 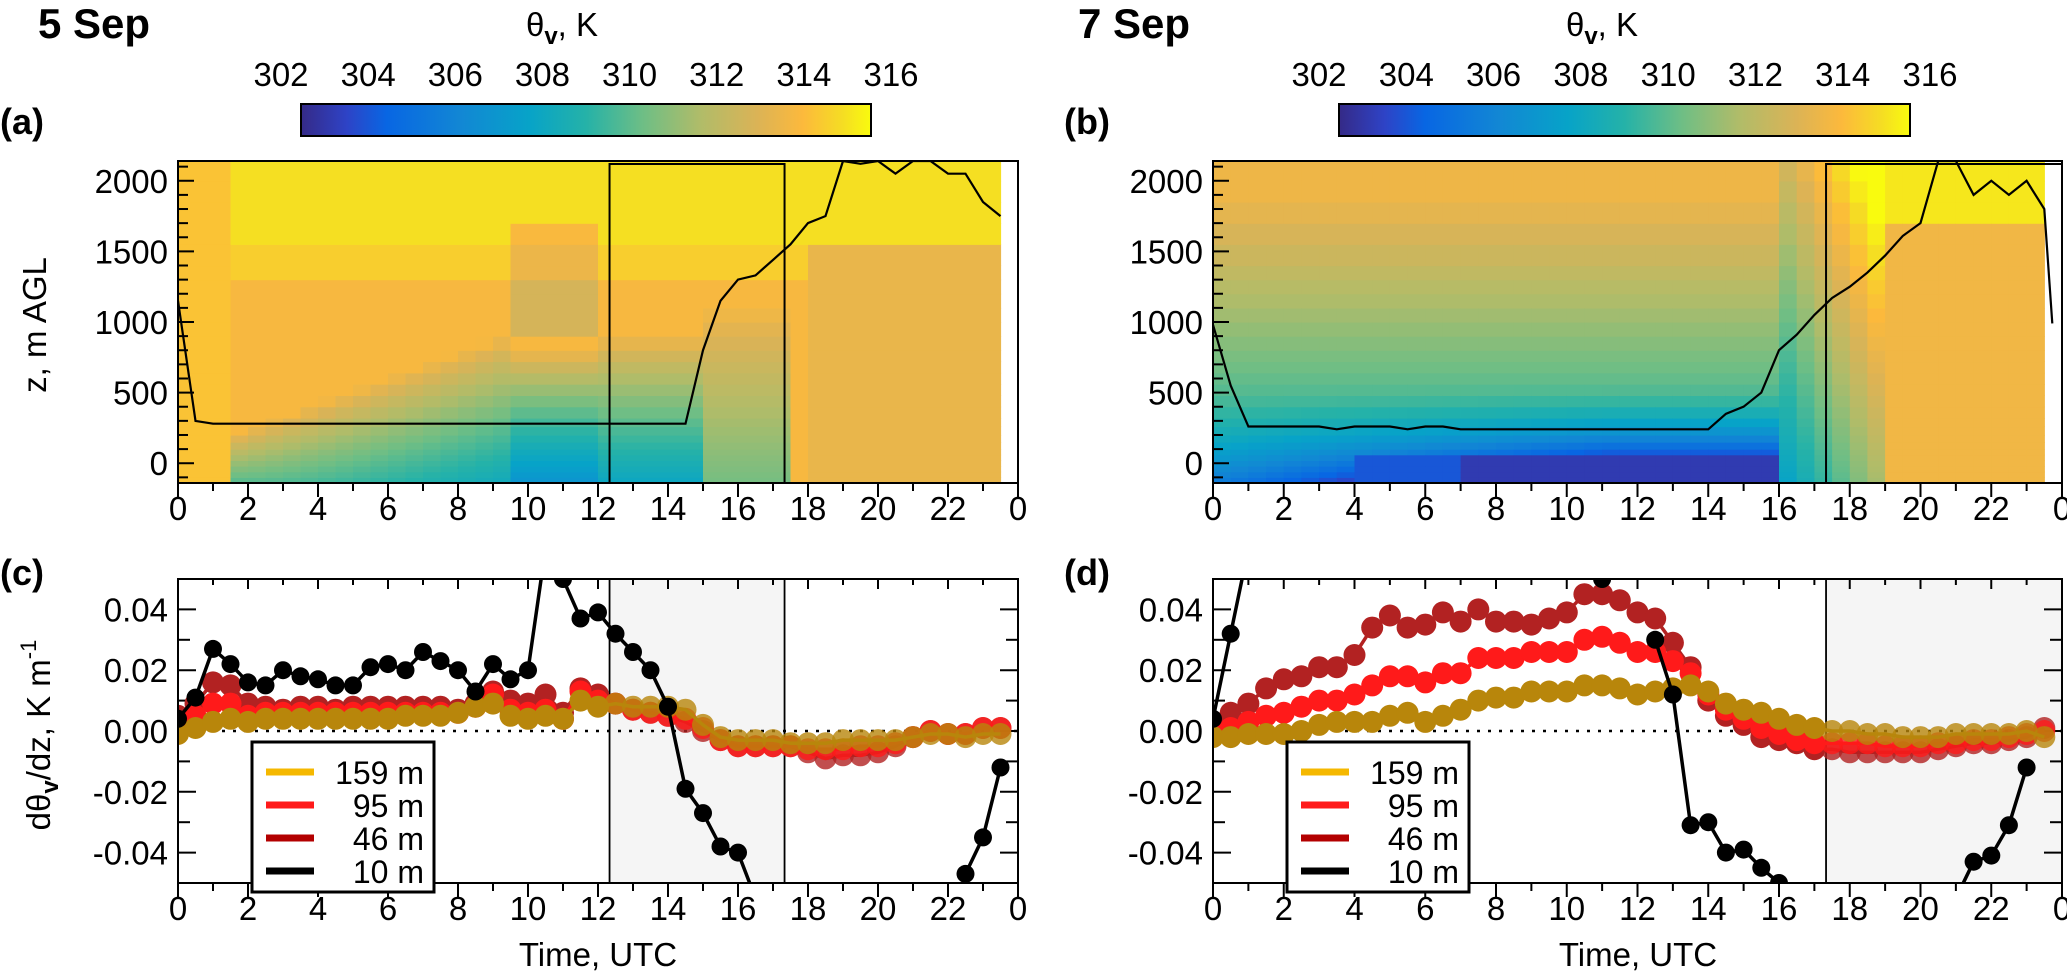 What do you see at coordinates (542, 74) in the screenshot?
I see `colorbar-tick-label: 308` at bounding box center [542, 74].